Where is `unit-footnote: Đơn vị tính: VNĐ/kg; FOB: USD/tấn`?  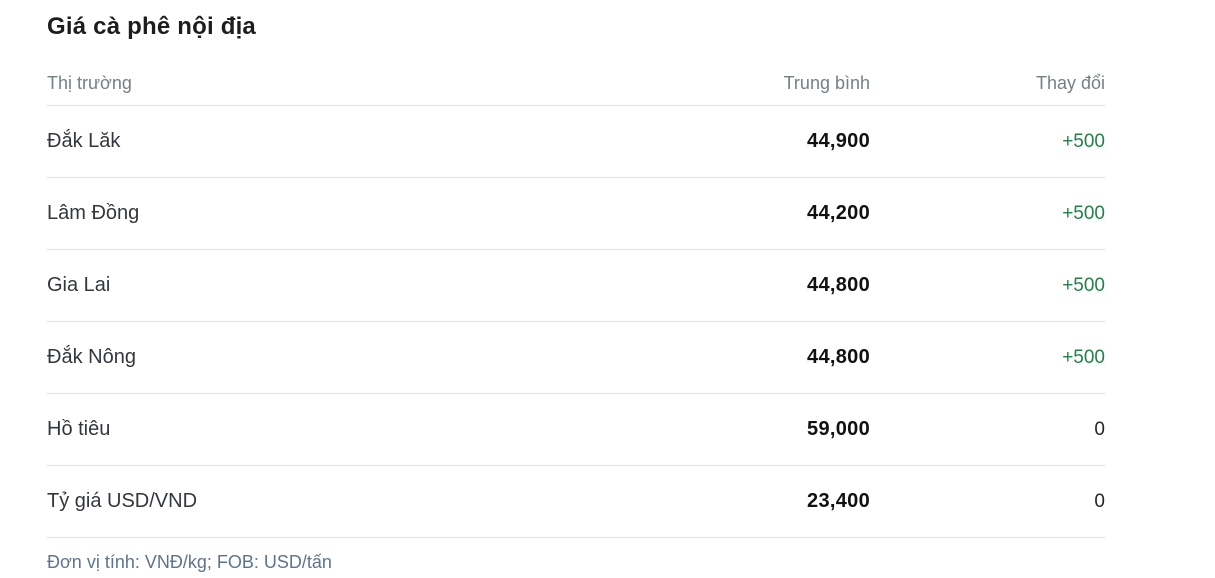 unit-footnote: Đơn vị tính: VNĐ/kg; FOB: USD/tấn is located at coordinates (189, 562).